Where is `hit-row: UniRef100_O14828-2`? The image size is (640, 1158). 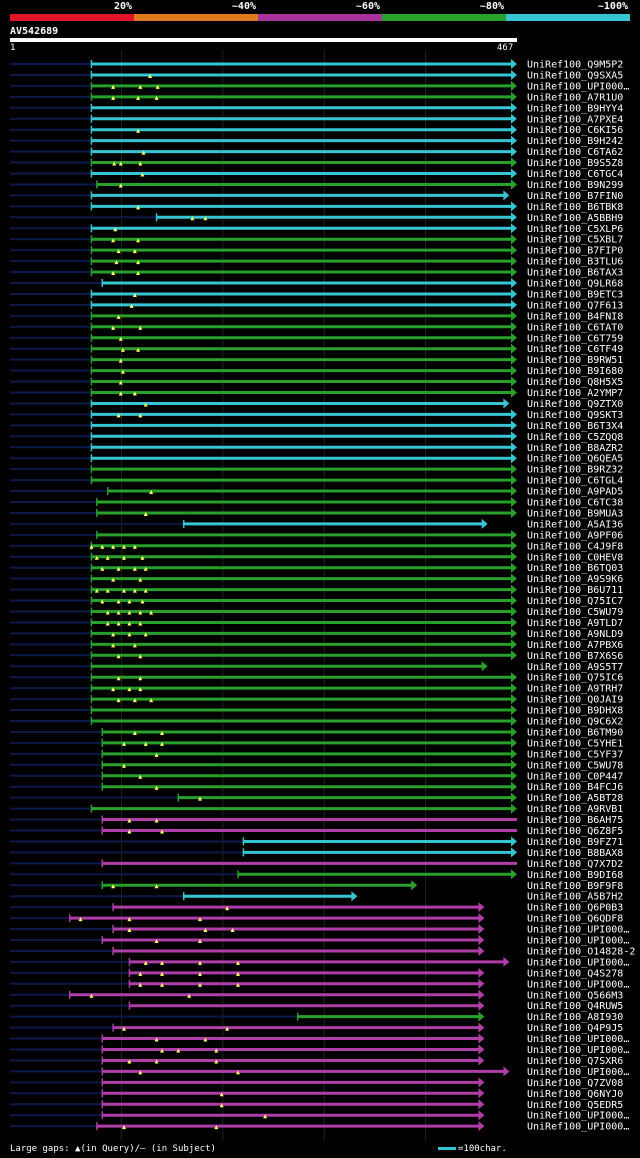 hit-row: UniRef100_O14828-2 is located at coordinates (322, 951).